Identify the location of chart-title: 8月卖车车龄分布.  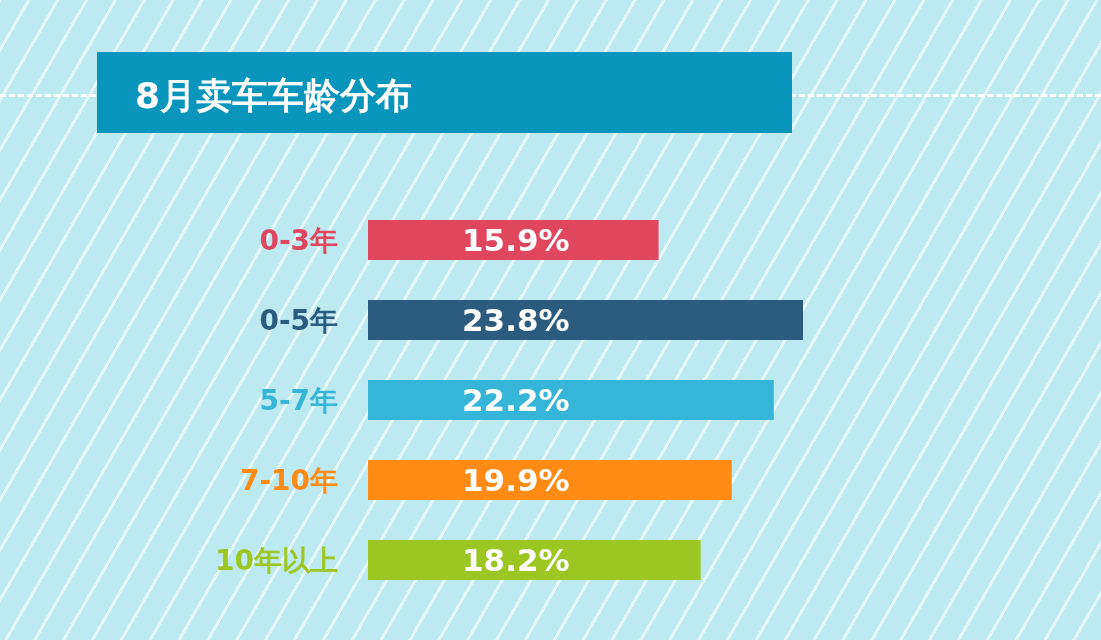
(274, 96).